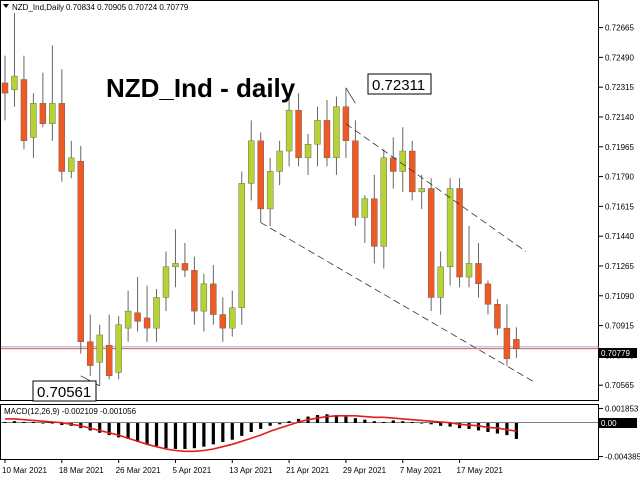 Image resolution: width=640 pixels, height=480 pixels. What do you see at coordinates (70, 411) in the screenshot?
I see `macd-label: MACD(12,26,9) -0.002109 -0.001056` at bounding box center [70, 411].